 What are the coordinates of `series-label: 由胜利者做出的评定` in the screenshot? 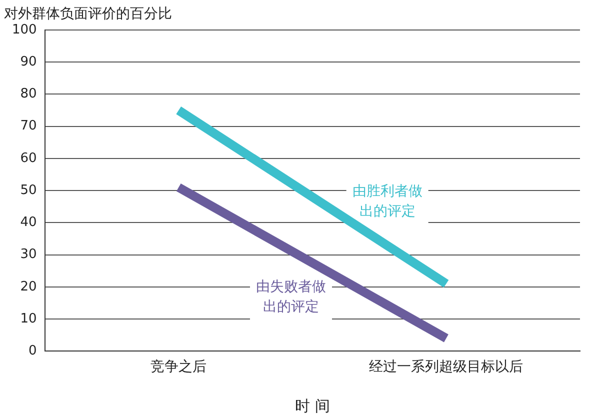 It's located at (387, 202).